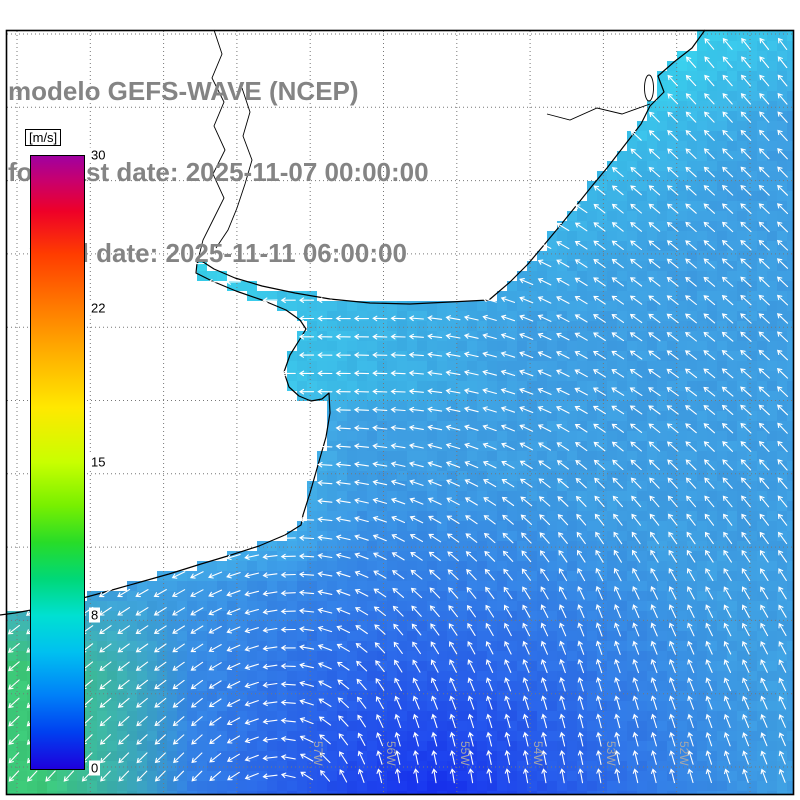  Describe the element at coordinates (183, 91) in the screenshot. I see `model-name: modelo GEFS-WAVE (NCEP)` at that location.